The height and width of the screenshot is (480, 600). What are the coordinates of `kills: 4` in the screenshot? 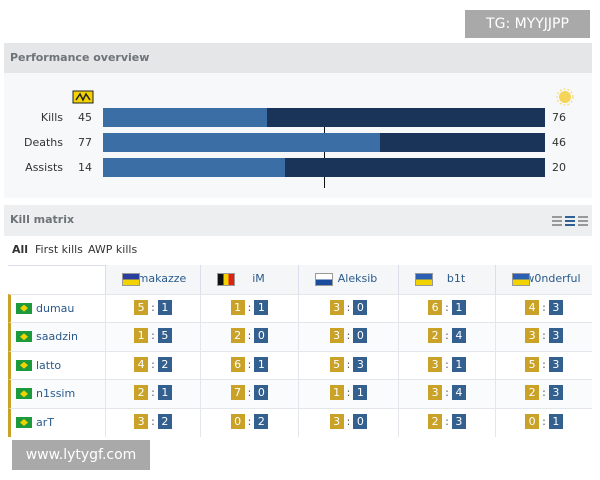 It's located at (141, 364).